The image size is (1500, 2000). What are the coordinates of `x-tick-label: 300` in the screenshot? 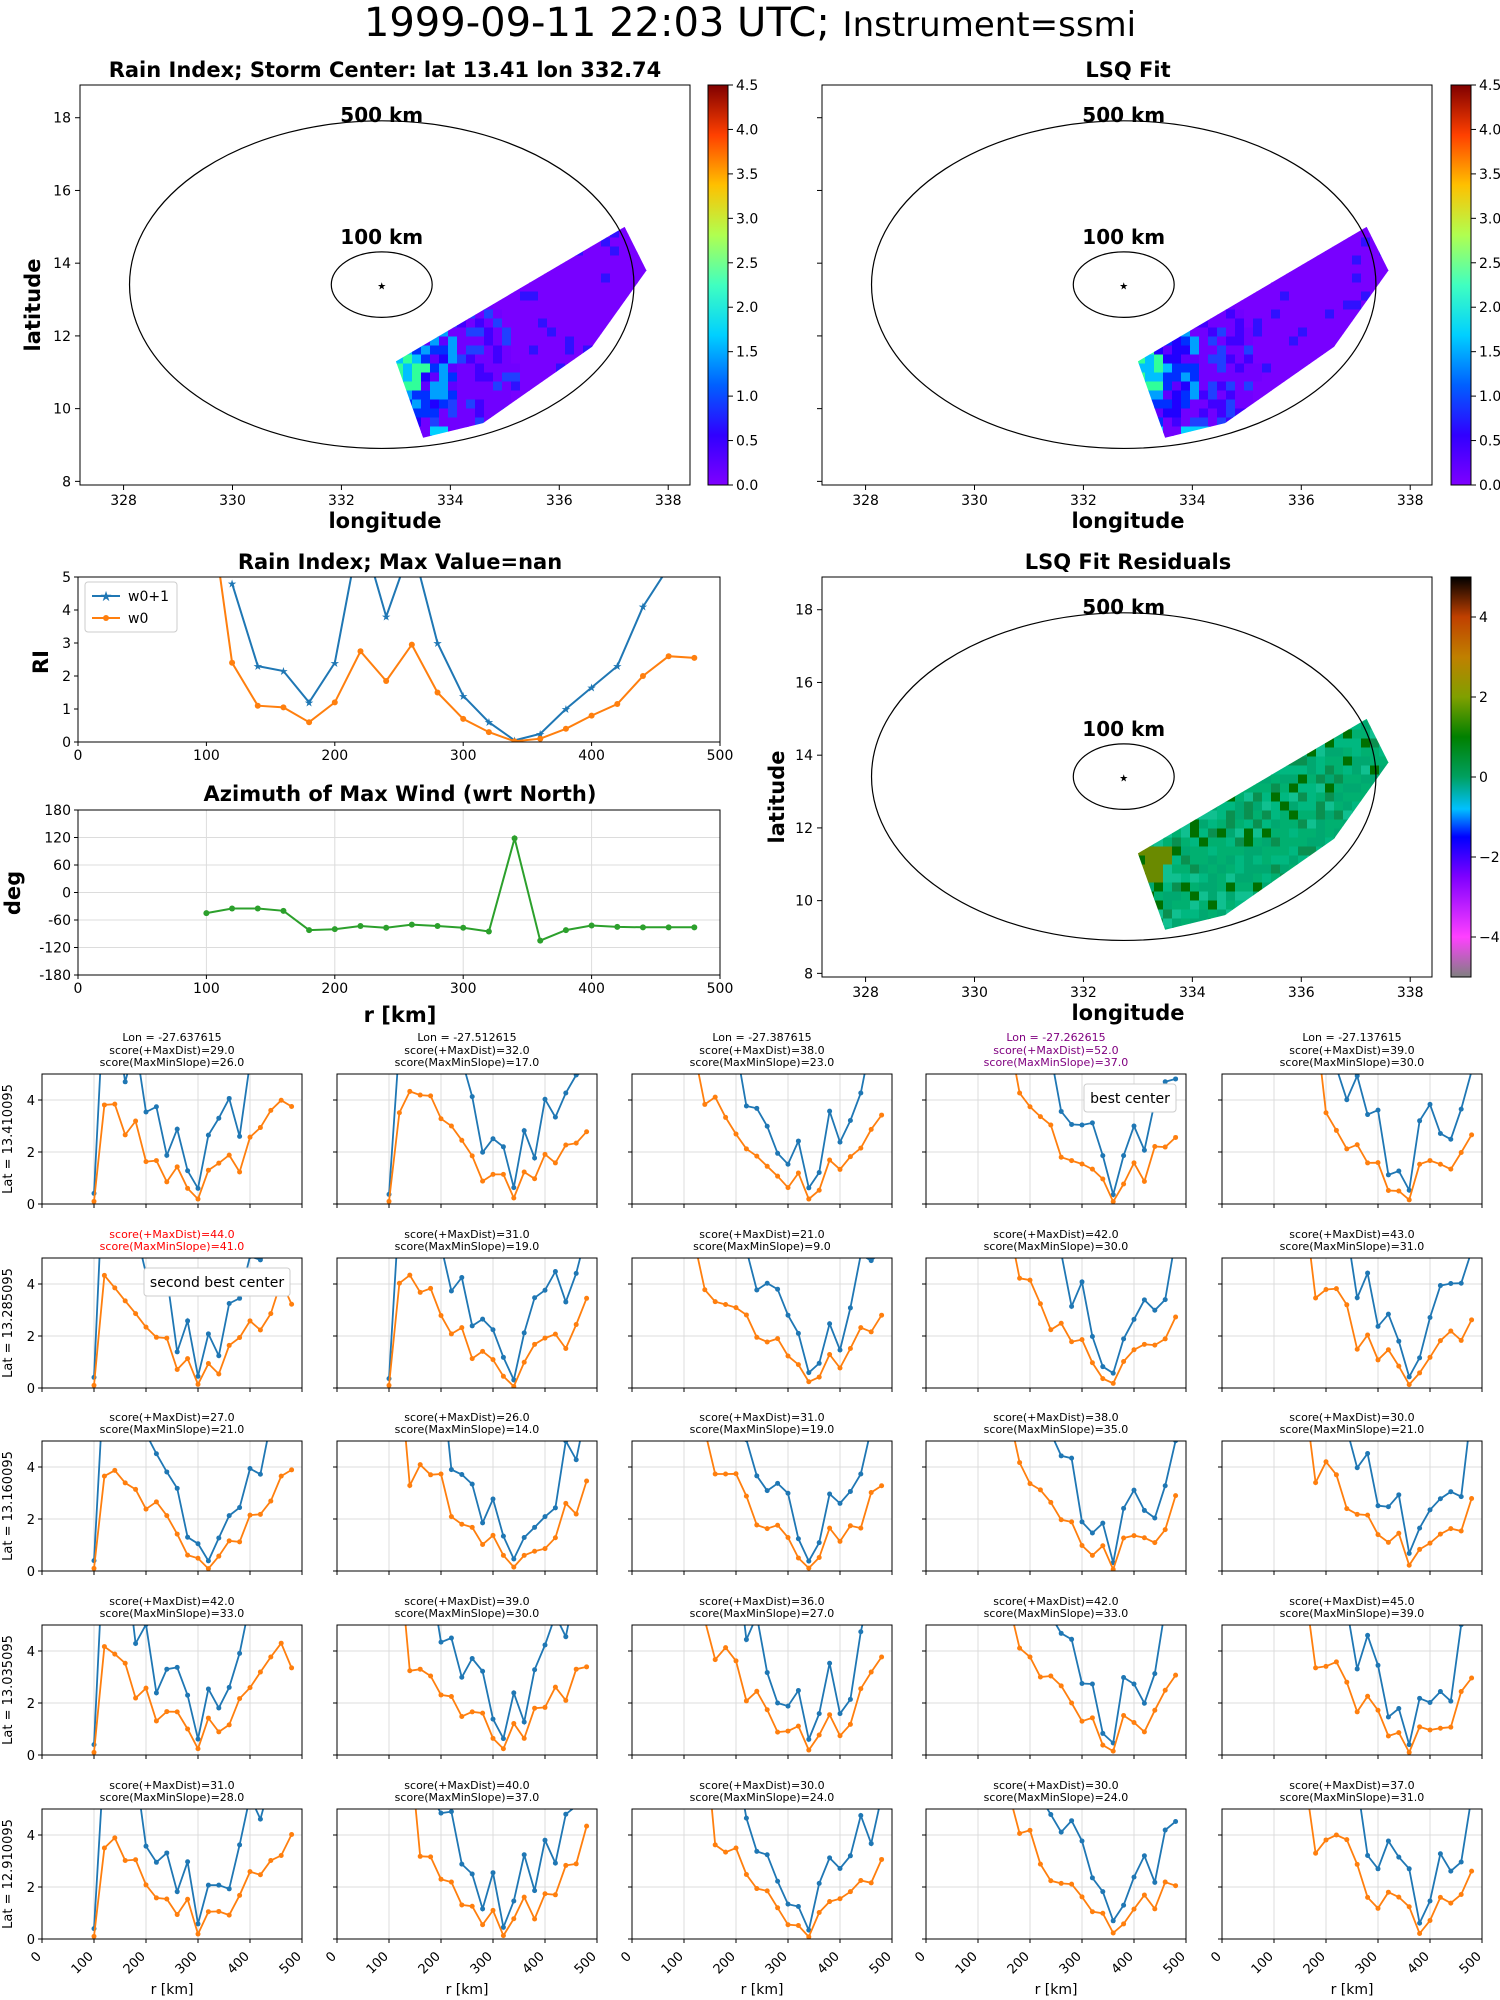 It's located at (187, 1963).